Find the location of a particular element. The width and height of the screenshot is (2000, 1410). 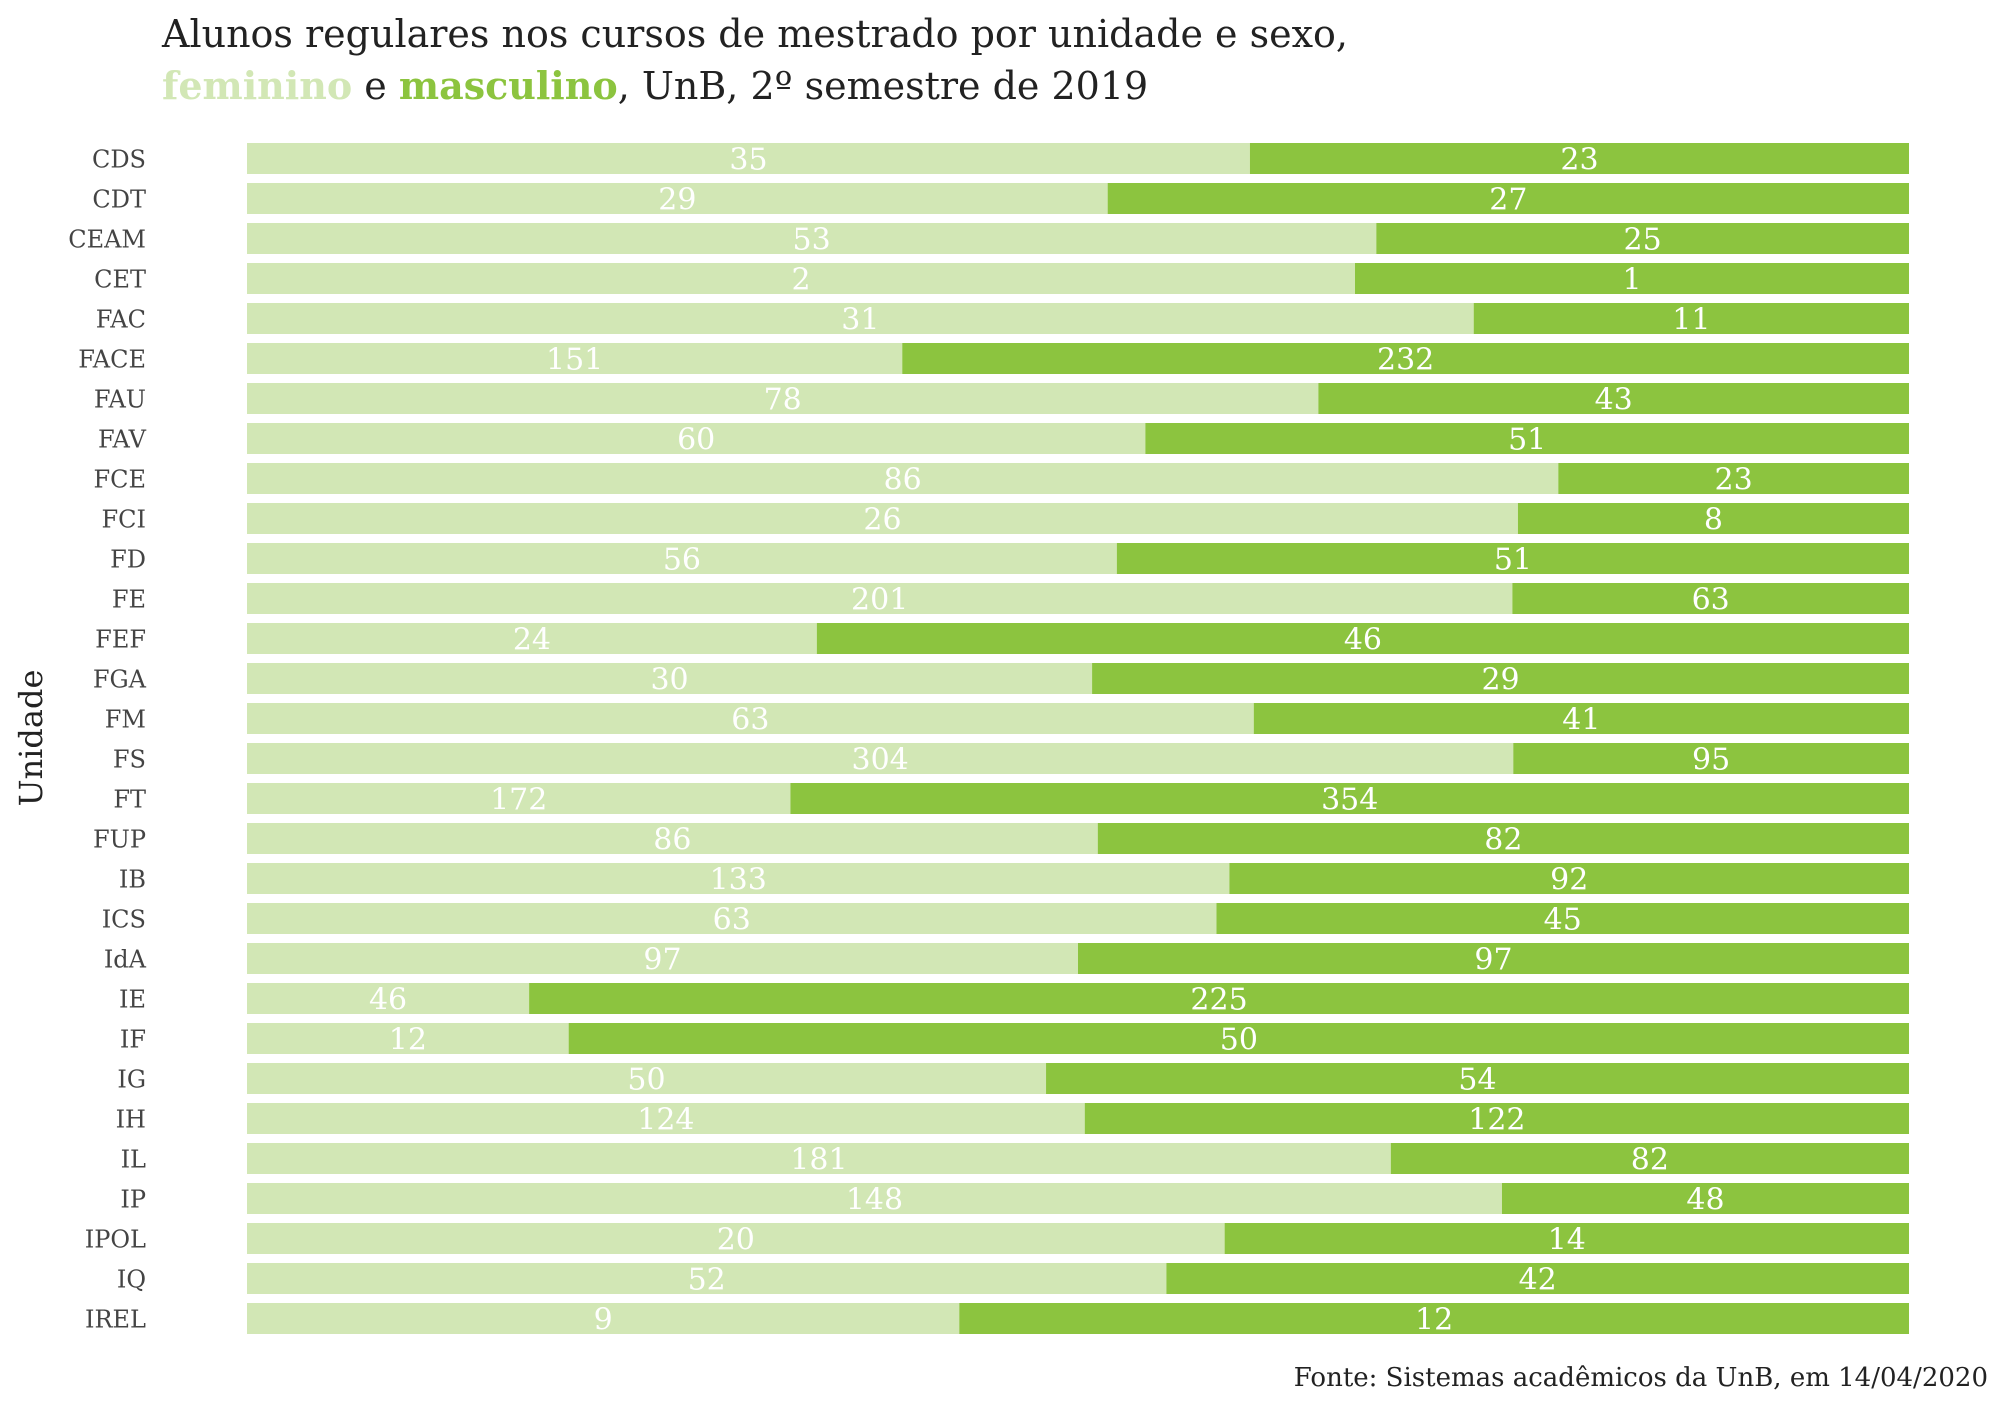

value-label-feminino-ida: 97 is located at coordinates (662, 960).